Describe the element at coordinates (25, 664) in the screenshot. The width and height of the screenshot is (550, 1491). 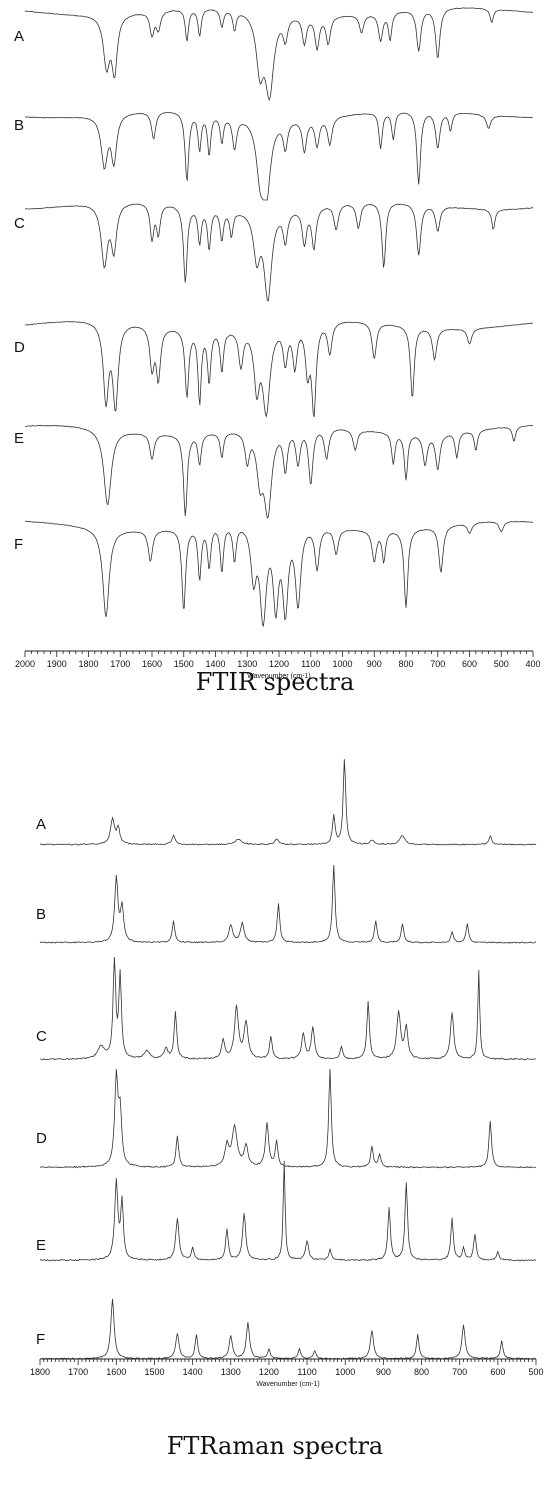
I see `x-tick-label: 2000` at that location.